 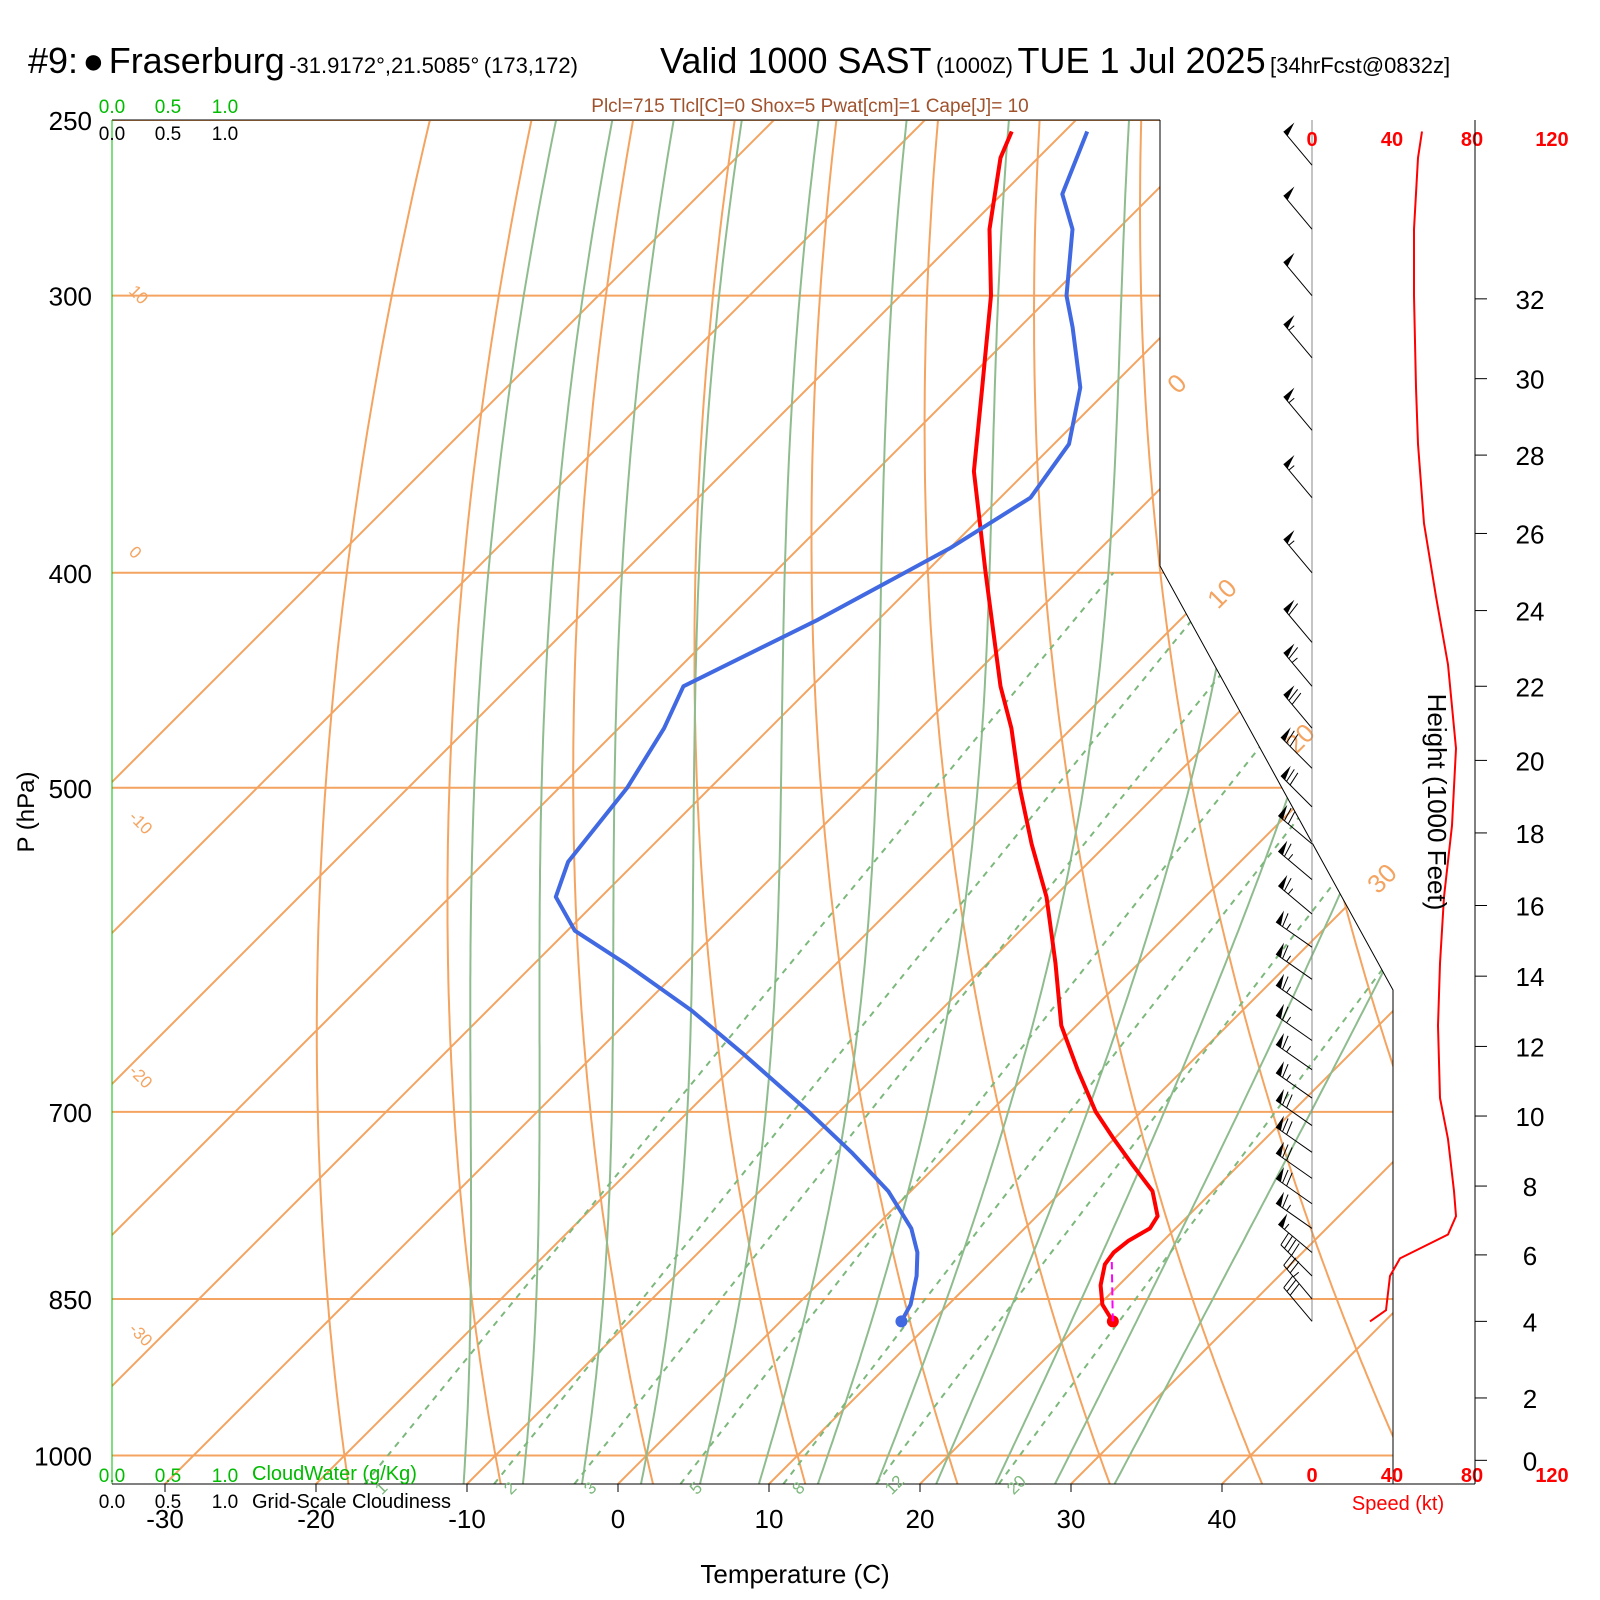 I want to click on surface-dewpoint-dot, so click(x=901, y=1321).